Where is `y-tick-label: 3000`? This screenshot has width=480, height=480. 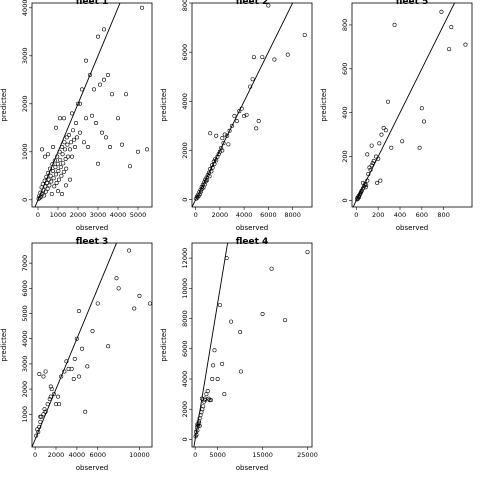 y-tick-label: 3000 is located at coordinates (25, 56).